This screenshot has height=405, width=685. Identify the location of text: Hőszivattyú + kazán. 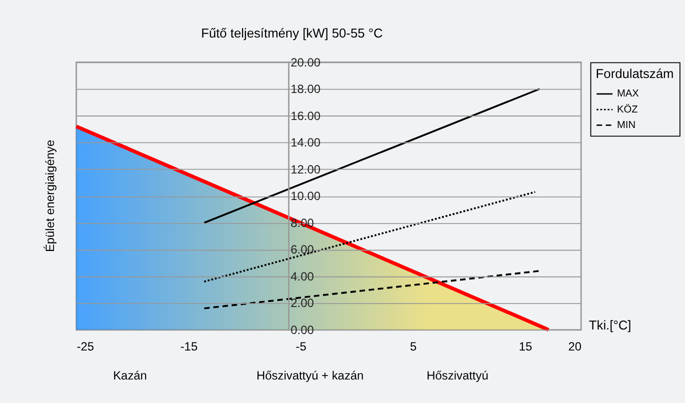
(310, 375).